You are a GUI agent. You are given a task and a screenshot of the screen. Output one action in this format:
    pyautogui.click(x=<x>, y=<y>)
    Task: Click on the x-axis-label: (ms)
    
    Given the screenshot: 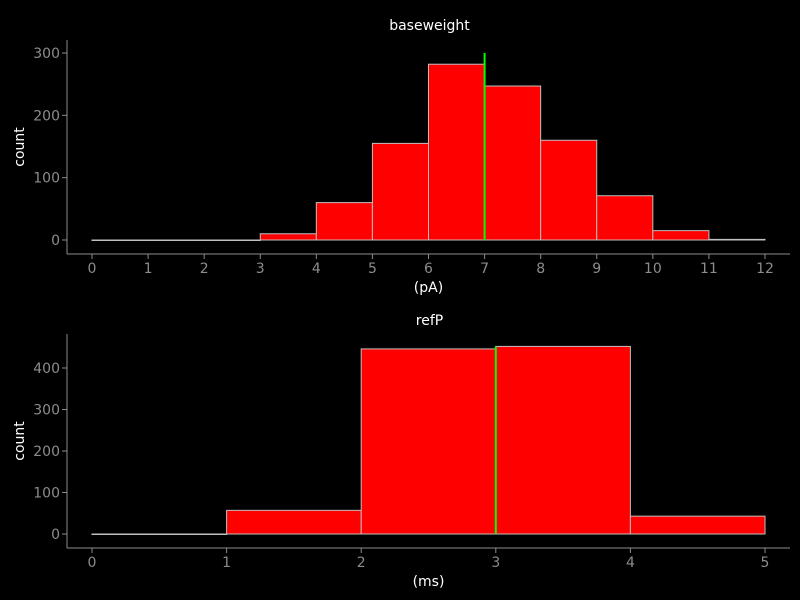 What is the action you would take?
    pyautogui.click(x=429, y=582)
    